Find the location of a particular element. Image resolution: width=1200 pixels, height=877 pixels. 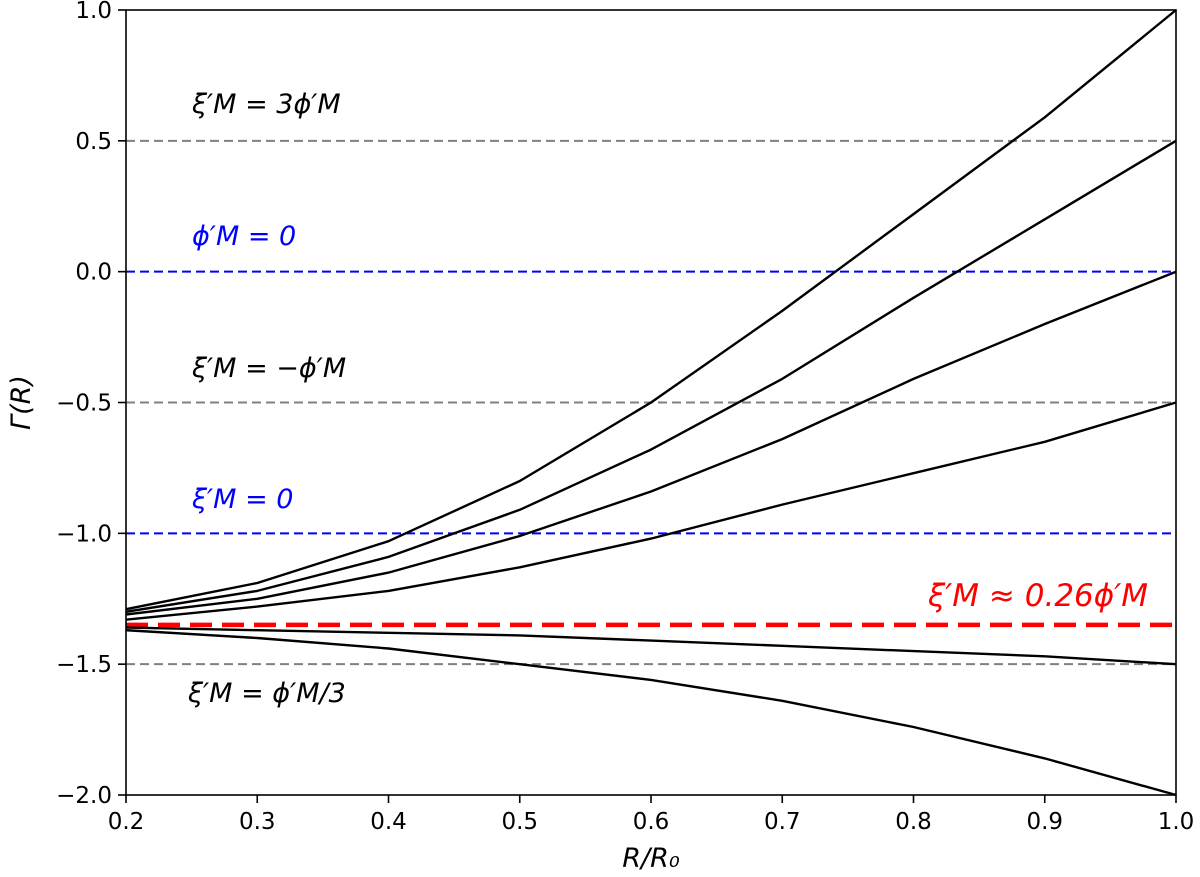

x-tick-label: 0.5 is located at coordinates (519, 822).